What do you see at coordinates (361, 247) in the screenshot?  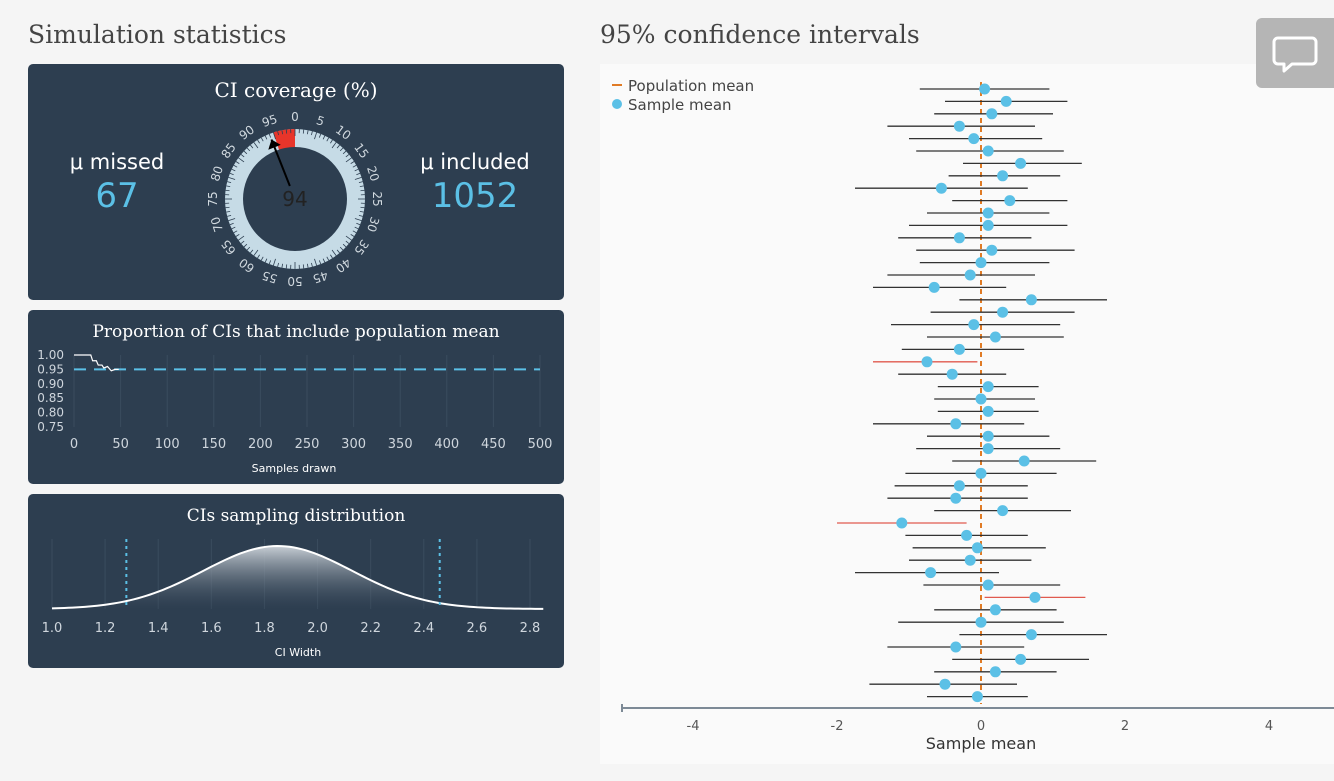 I see `gauge-tick-label: 35` at bounding box center [361, 247].